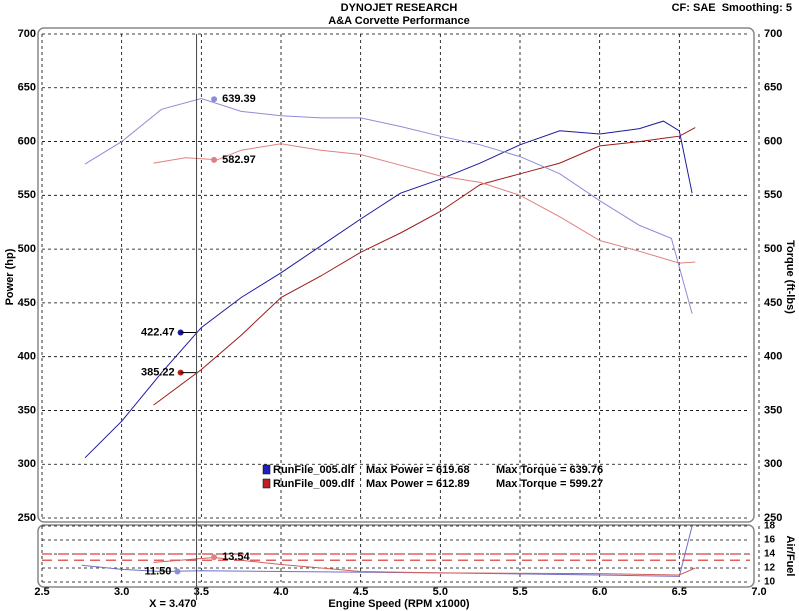  I want to click on y2-tick-label: 250, so click(773, 518).